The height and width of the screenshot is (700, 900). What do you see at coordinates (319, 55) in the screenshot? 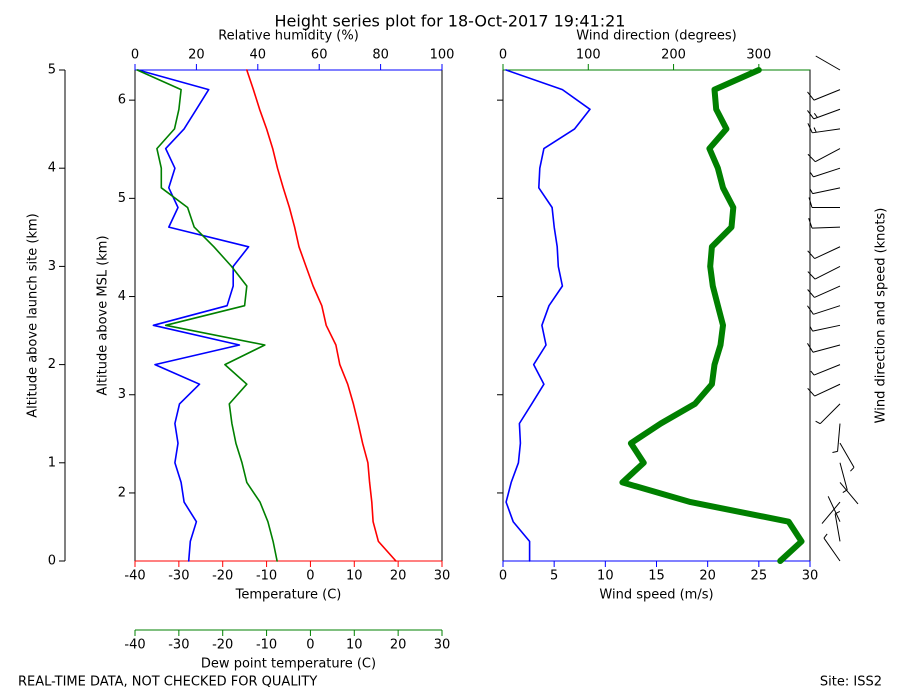
I see `x-tick-label: 60` at bounding box center [319, 55].